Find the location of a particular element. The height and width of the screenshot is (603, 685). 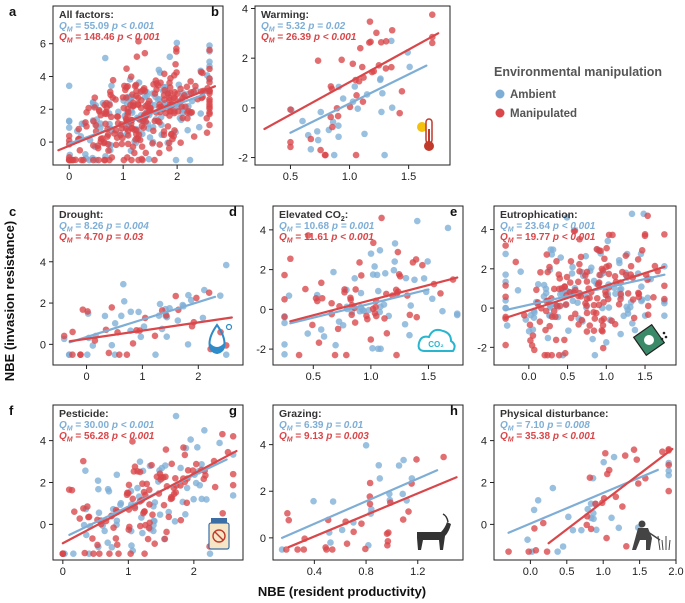

y-tick-label: 2 is located at coordinates (43, 304).